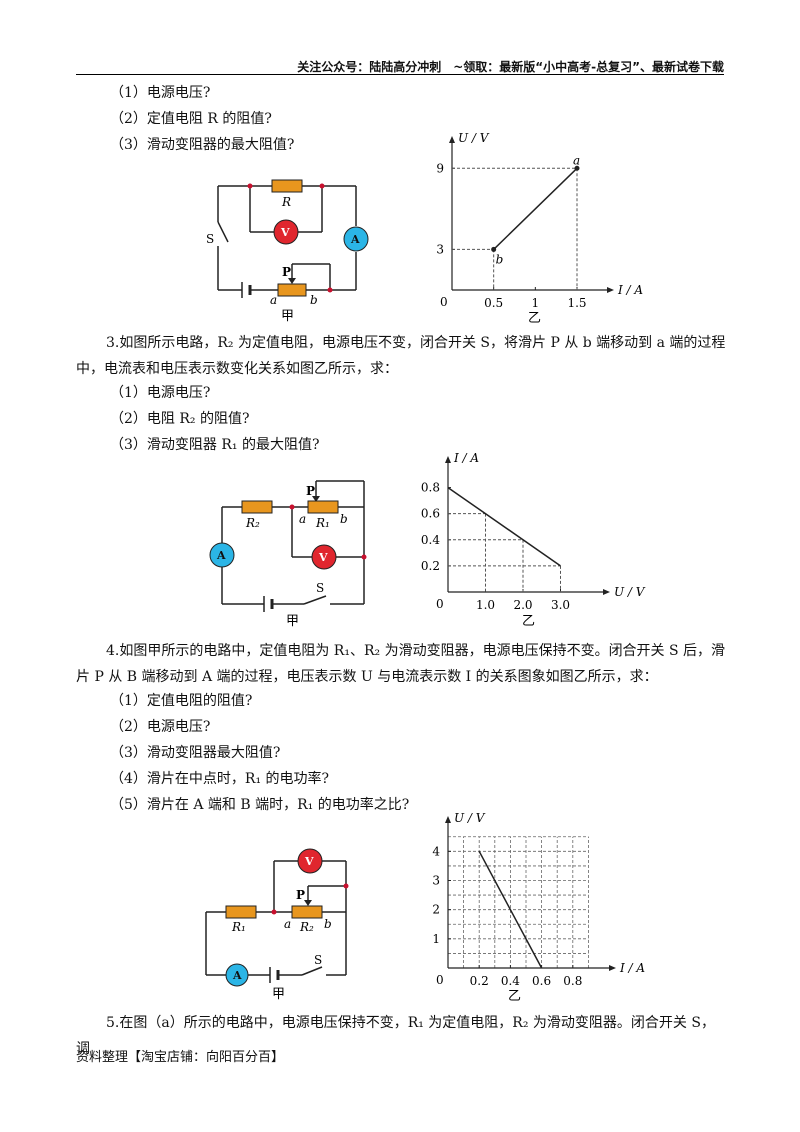 The image size is (800, 1132). I want to click on x-tick-label: 1, so click(536, 303).